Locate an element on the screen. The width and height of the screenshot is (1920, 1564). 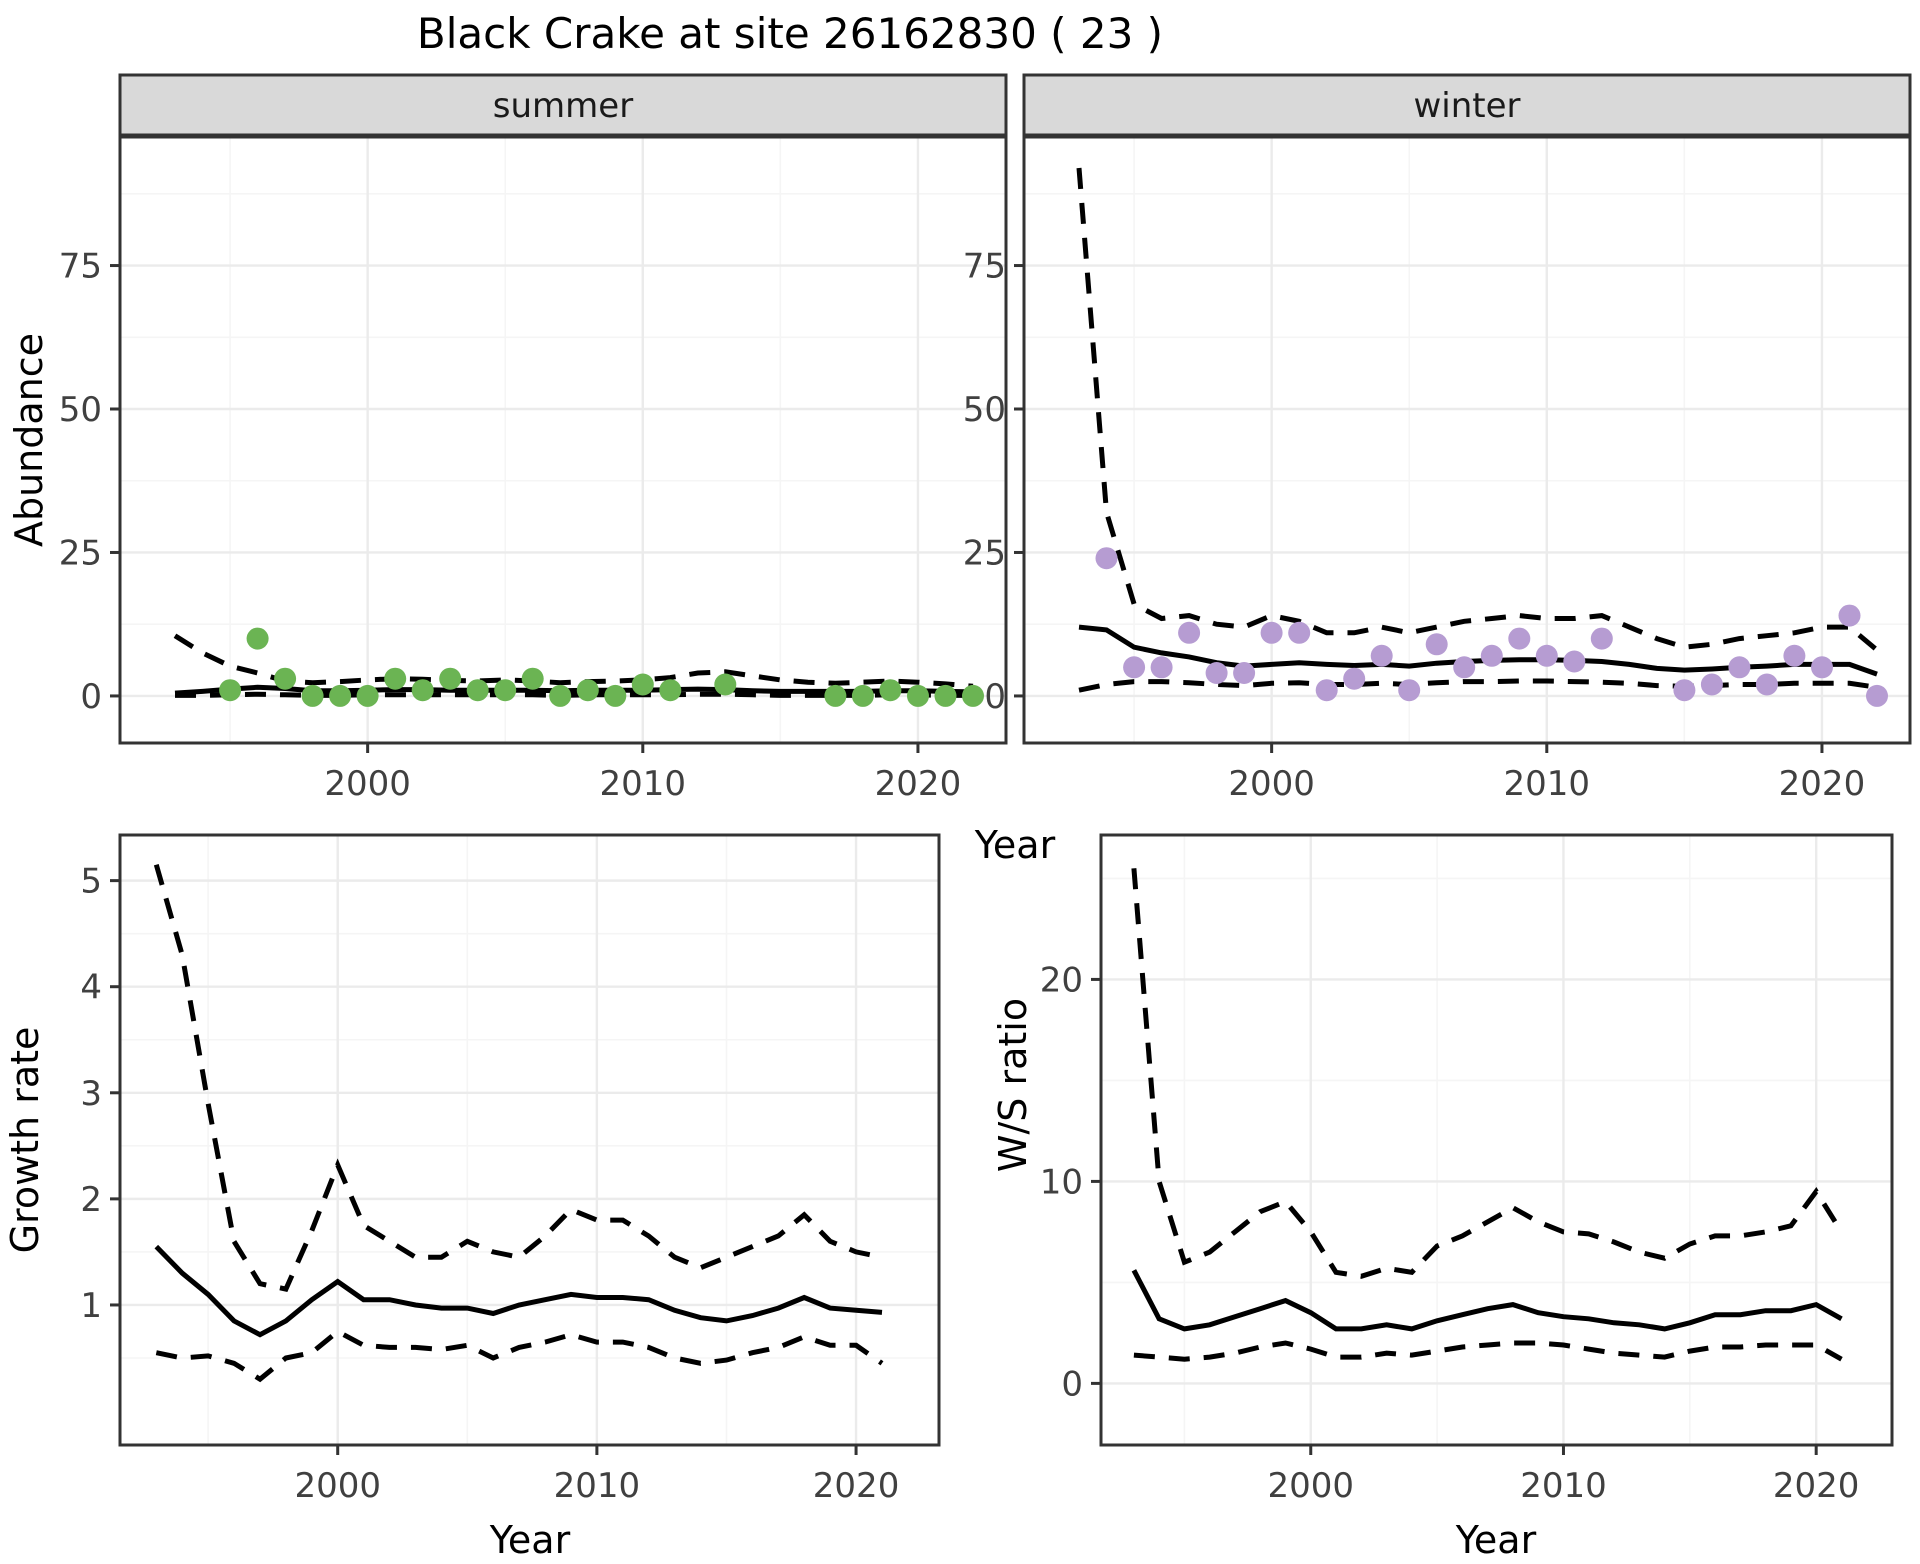
x-axis-title-year-ws: Year is located at coordinates (1496, 1539).